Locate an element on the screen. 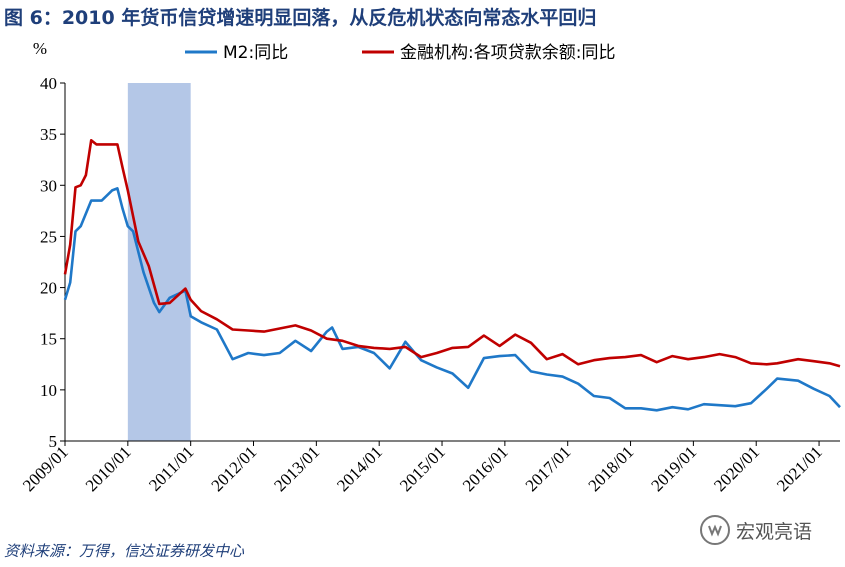 The width and height of the screenshot is (845, 567). y-tick-label: 5 is located at coordinates (53, 441).